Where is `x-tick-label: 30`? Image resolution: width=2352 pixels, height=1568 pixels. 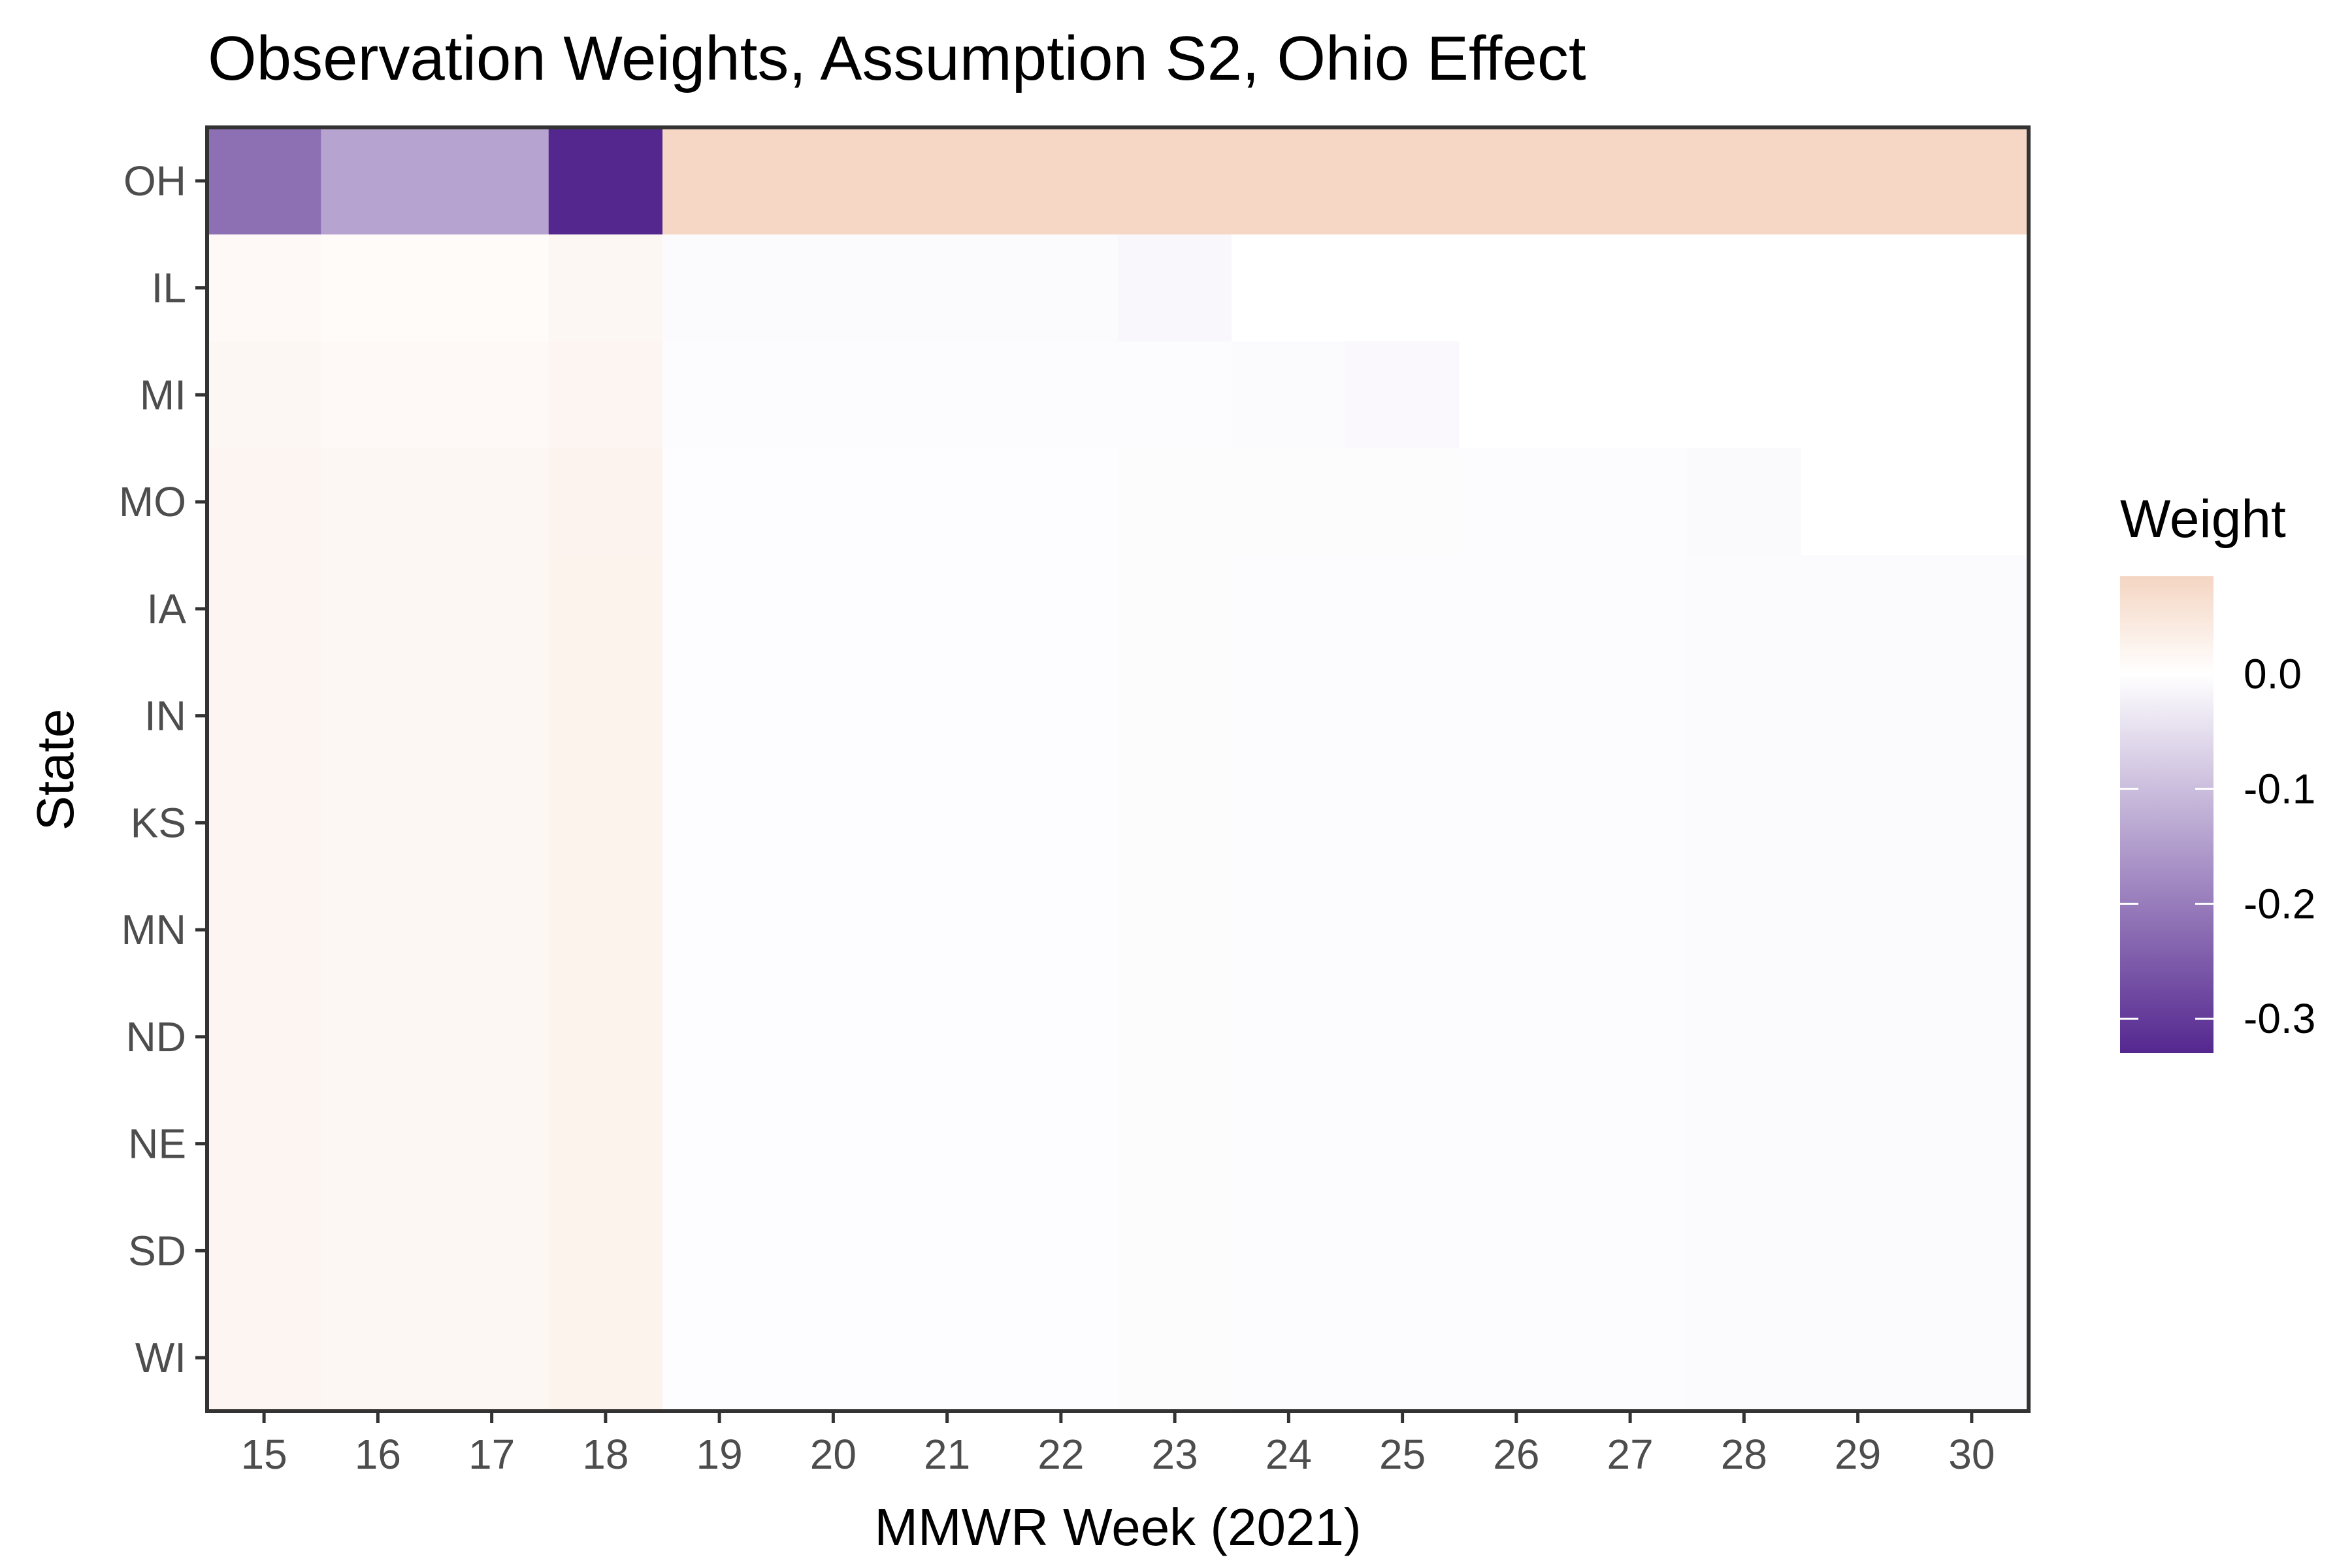 x-tick-label: 30 is located at coordinates (1971, 1454).